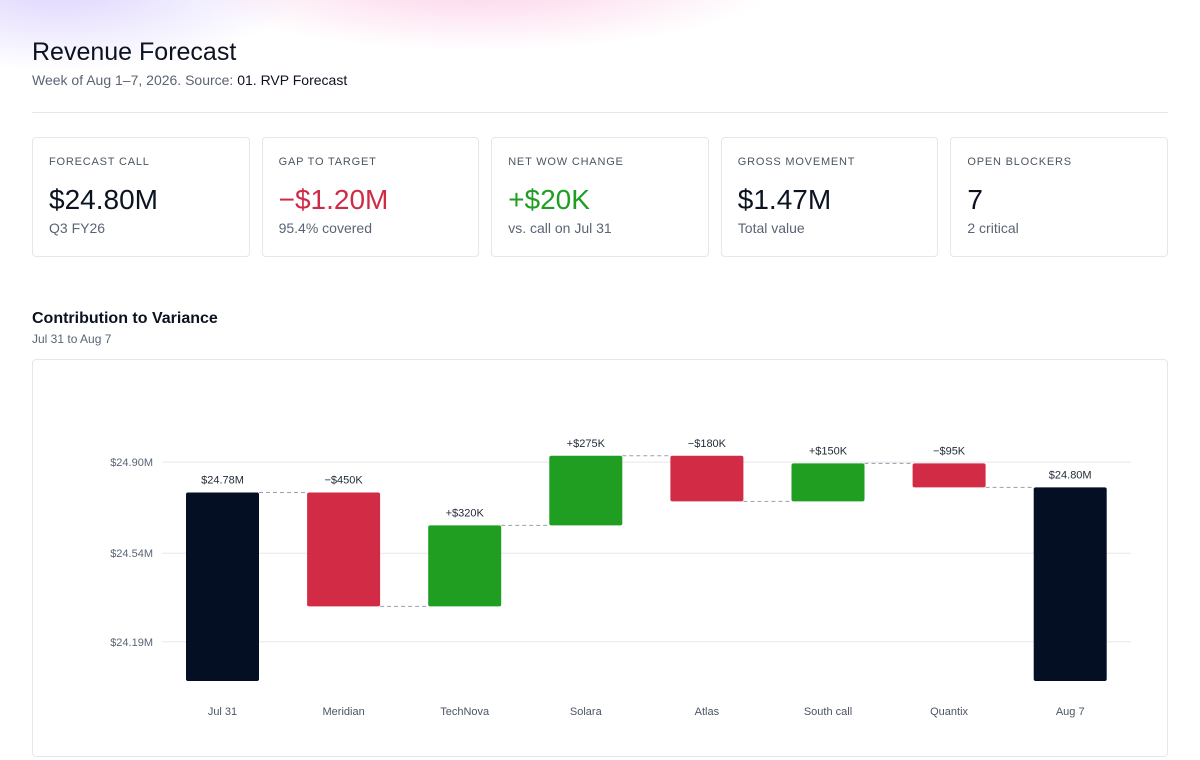  Describe the element at coordinates (993, 228) in the screenshot. I see `kpi-subtext: 2 critical` at that location.